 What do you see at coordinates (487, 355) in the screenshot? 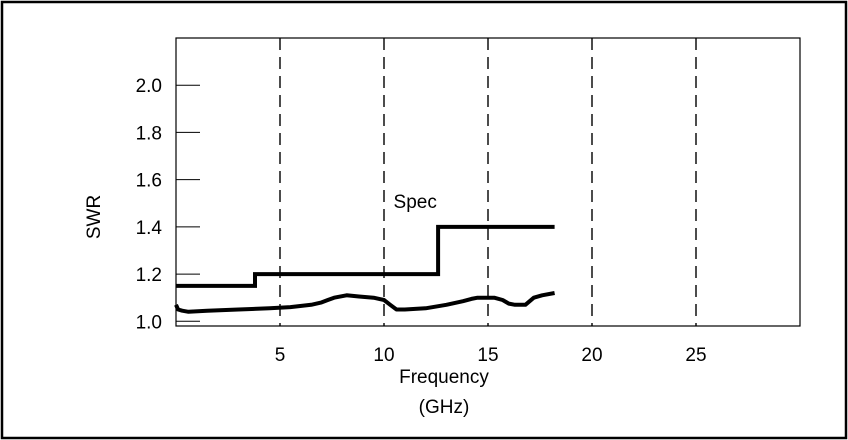
I see `x-tick-label: 15` at bounding box center [487, 355].